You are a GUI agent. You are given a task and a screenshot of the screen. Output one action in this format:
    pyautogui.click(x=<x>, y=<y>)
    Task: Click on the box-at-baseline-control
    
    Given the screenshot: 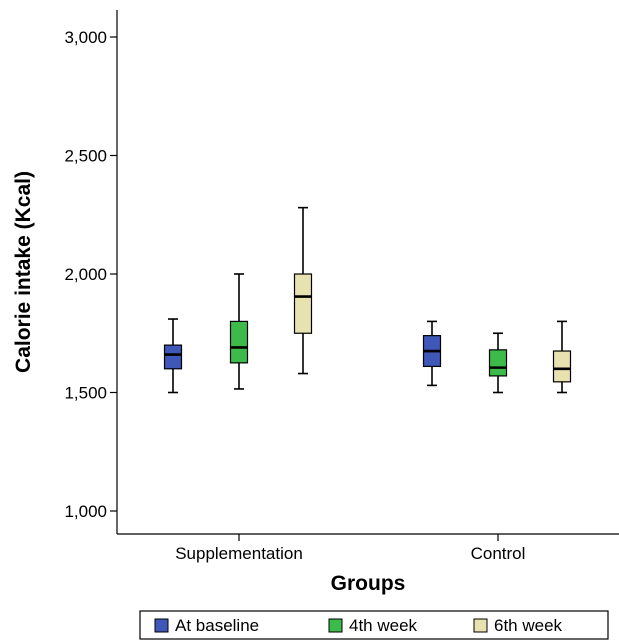 What is the action you would take?
    pyautogui.click(x=432, y=353)
    